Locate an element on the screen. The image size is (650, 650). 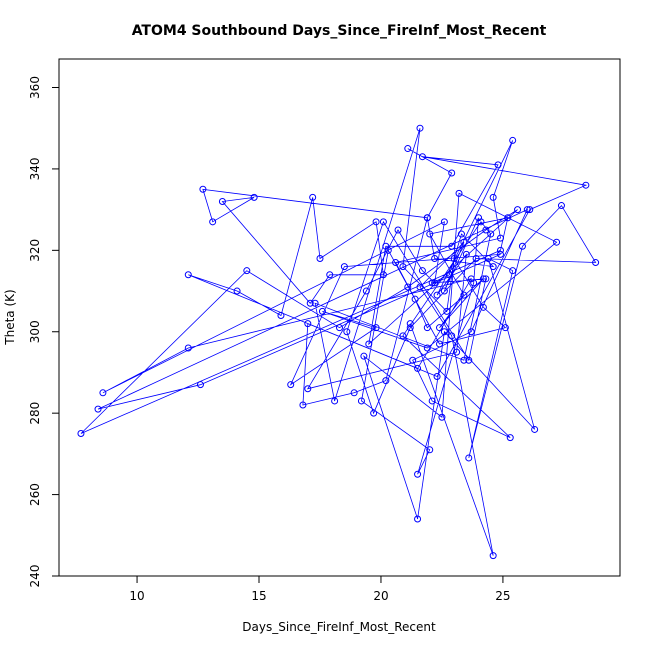
y-tick-label: 340 is located at coordinates (35, 168).